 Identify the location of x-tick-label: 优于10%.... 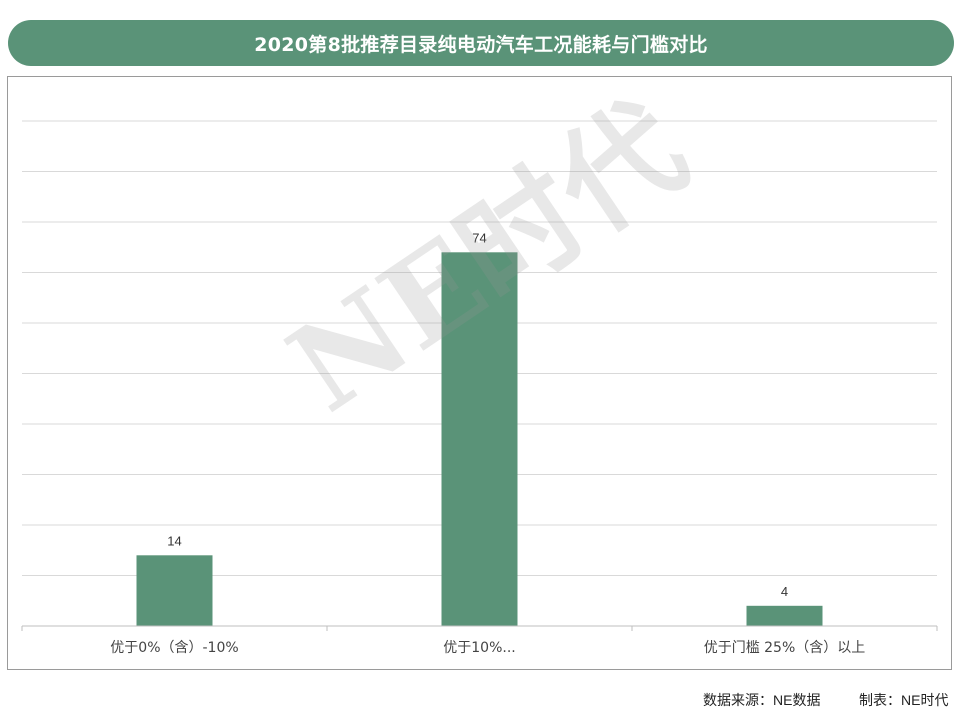
(479, 648).